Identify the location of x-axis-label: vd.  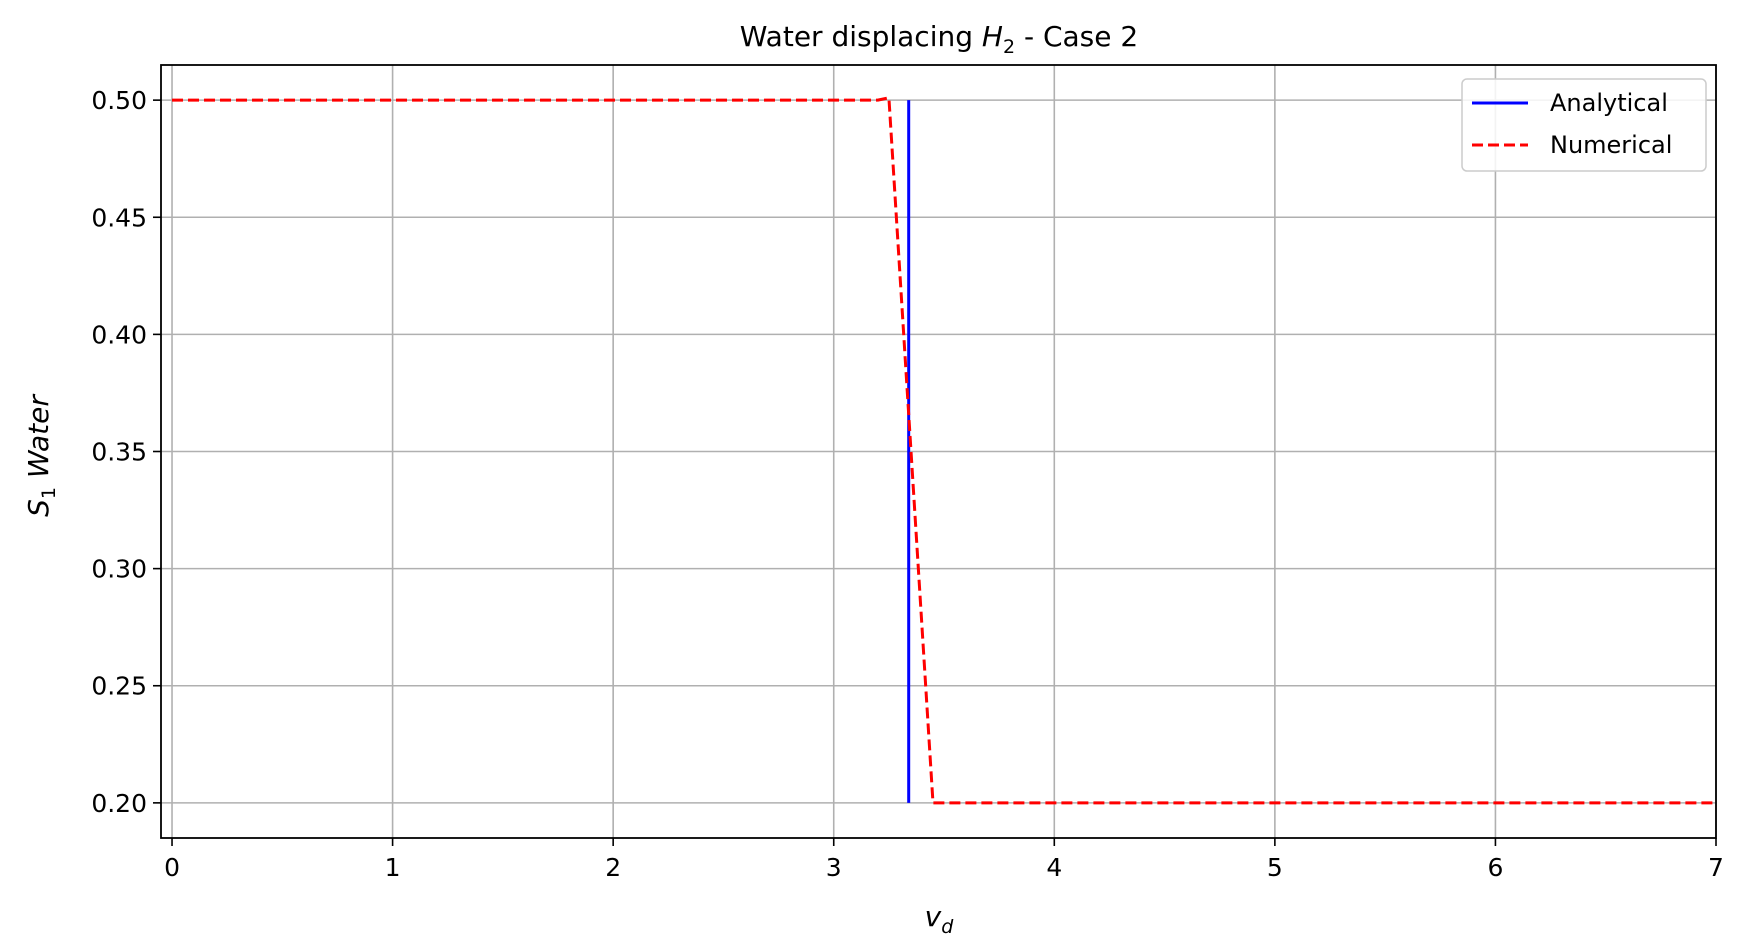
(940, 919).